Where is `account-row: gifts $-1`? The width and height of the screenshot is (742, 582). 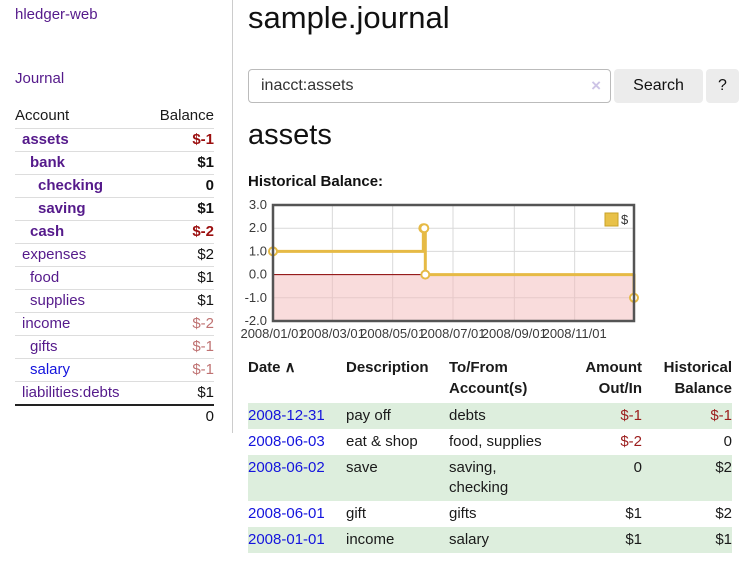
account-row: gifts $-1 is located at coordinates (114, 347).